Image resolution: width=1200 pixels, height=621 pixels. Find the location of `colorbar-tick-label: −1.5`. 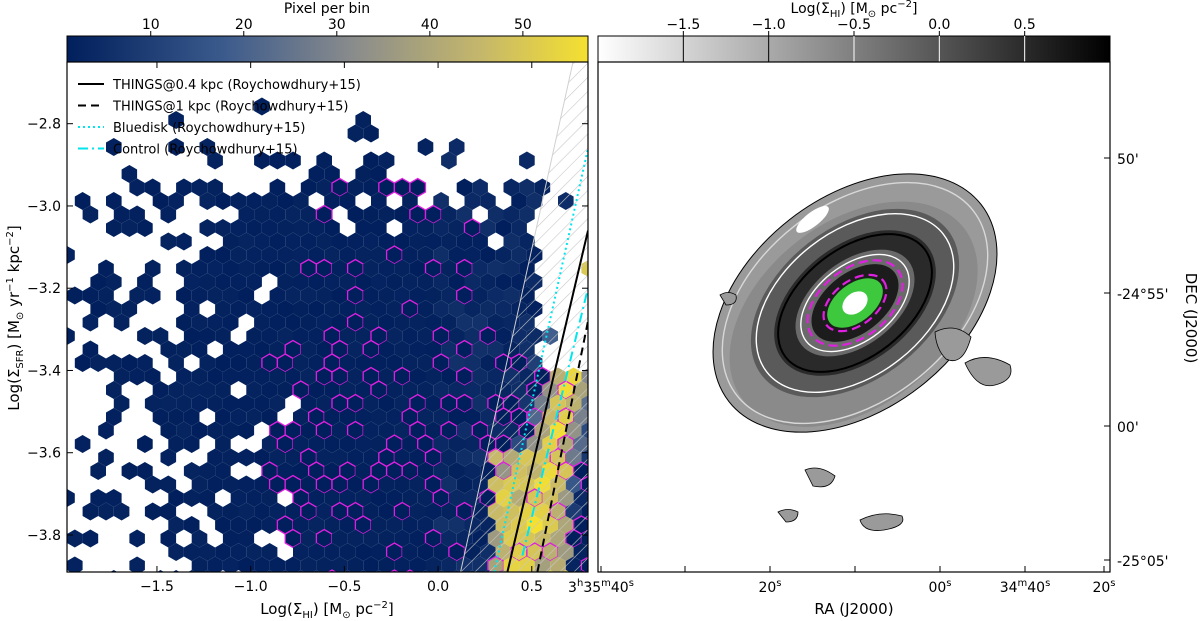

colorbar-tick-label: −1.5 is located at coordinates (683, 25).